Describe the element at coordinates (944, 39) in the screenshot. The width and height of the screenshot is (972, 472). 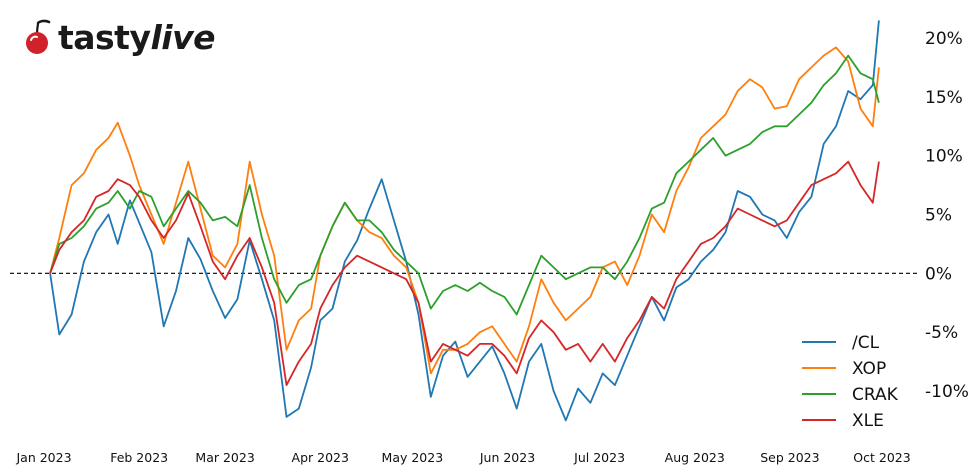
I see `y-tick-label: 20%` at that location.